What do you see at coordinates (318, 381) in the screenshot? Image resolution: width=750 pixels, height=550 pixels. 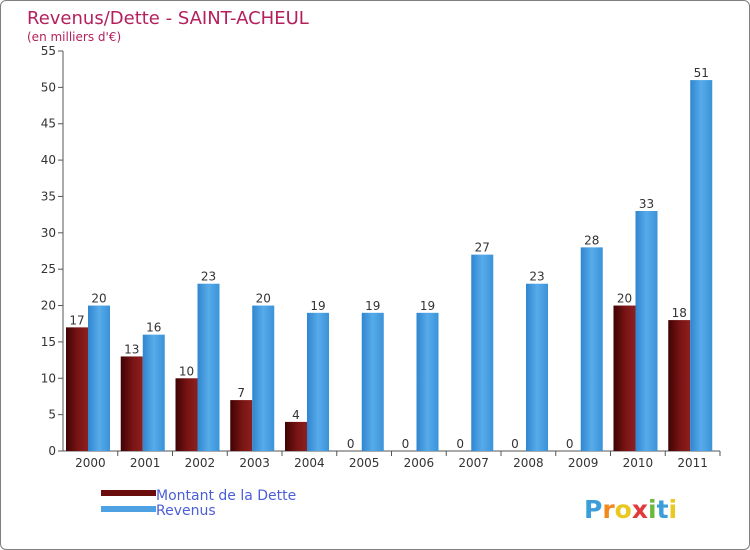 I see `bar-revenus-2004` at bounding box center [318, 381].